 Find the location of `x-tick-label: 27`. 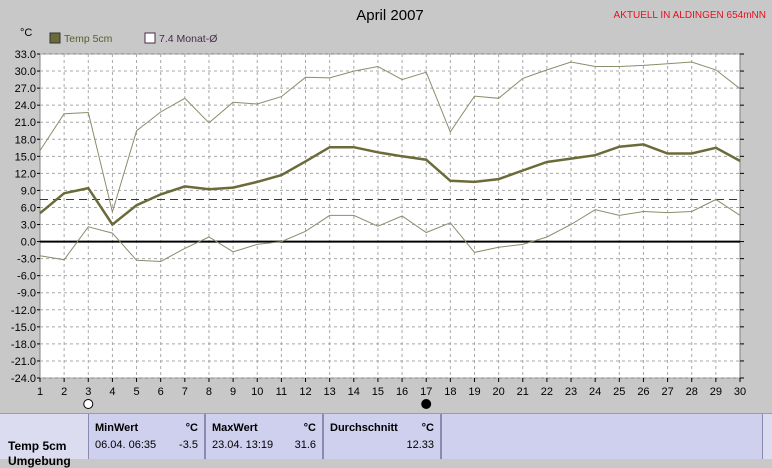

x-tick-label: 27 is located at coordinates (667, 392).